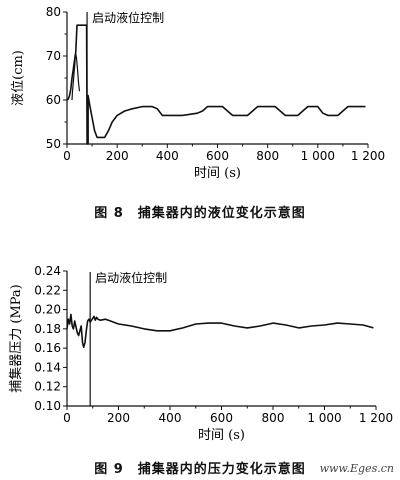 The height and width of the screenshot is (480, 400). I want to click on y-tick-label: 60, so click(53, 100).